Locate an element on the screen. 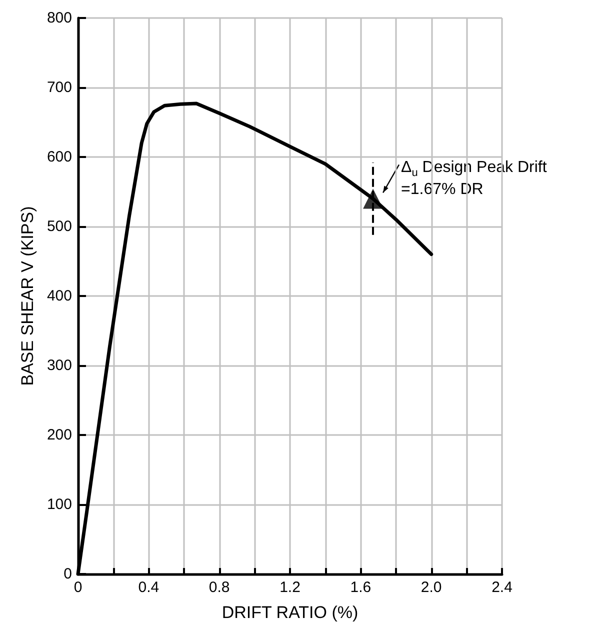  x-tick-label: 0.8 is located at coordinates (219, 587).